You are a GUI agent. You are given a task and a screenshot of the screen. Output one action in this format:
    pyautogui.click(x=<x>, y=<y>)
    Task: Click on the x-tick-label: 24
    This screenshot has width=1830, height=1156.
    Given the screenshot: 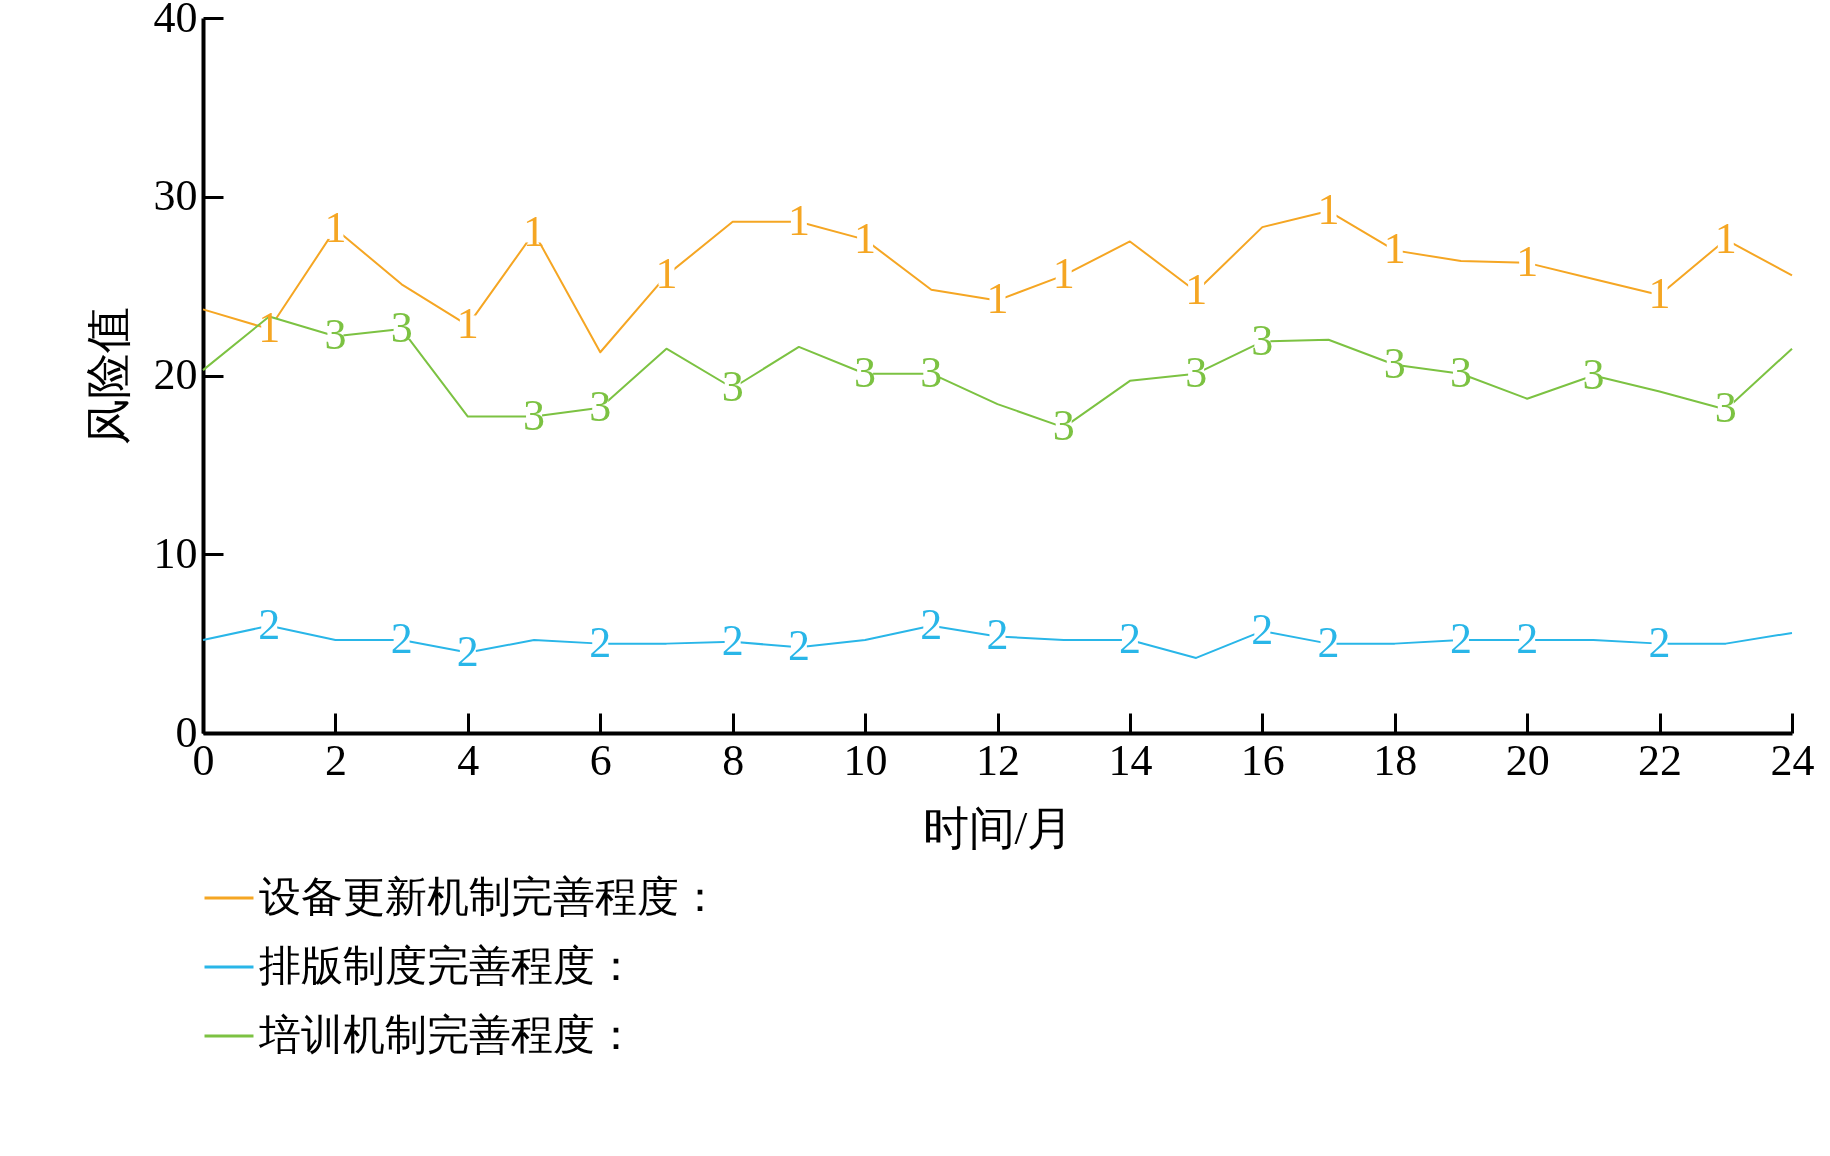 What is the action you would take?
    pyautogui.click(x=1792, y=760)
    